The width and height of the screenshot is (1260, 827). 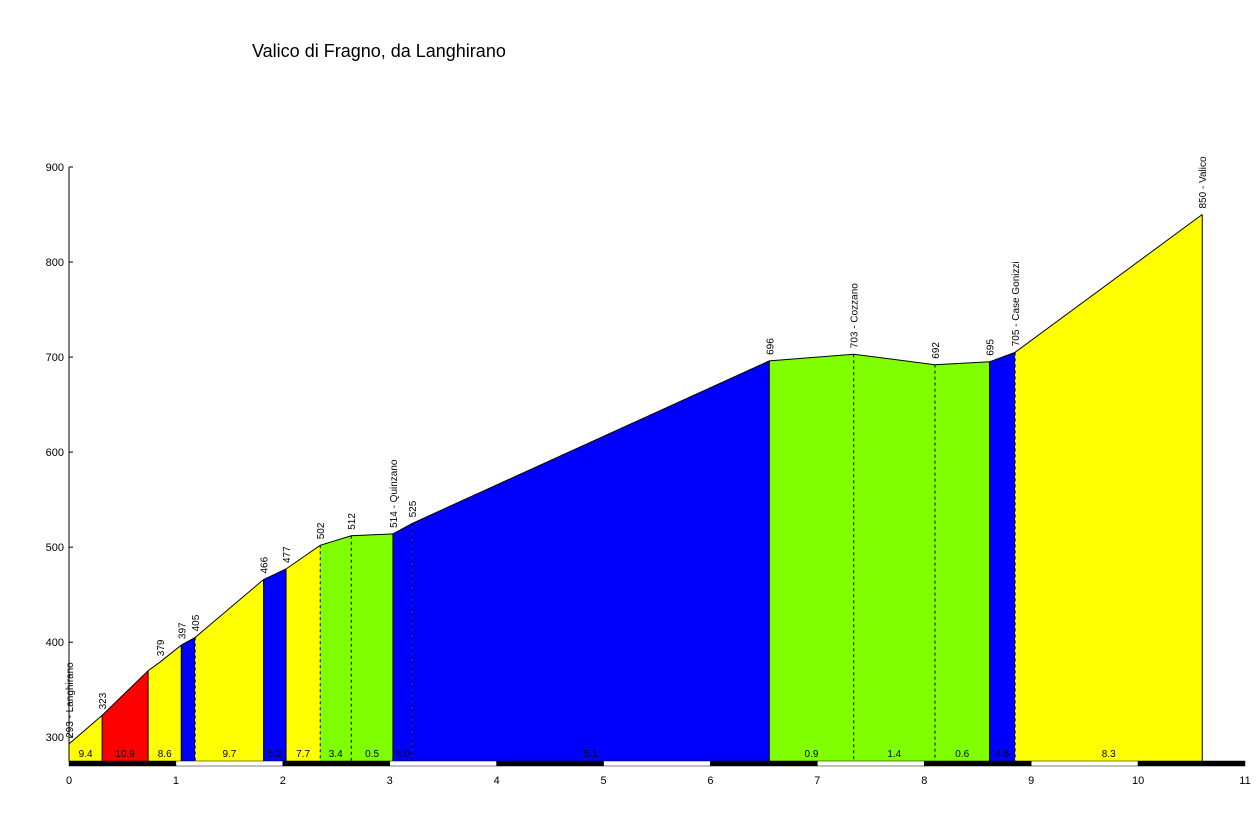 What do you see at coordinates (55, 738) in the screenshot?
I see `y-tick-label: 300` at bounding box center [55, 738].